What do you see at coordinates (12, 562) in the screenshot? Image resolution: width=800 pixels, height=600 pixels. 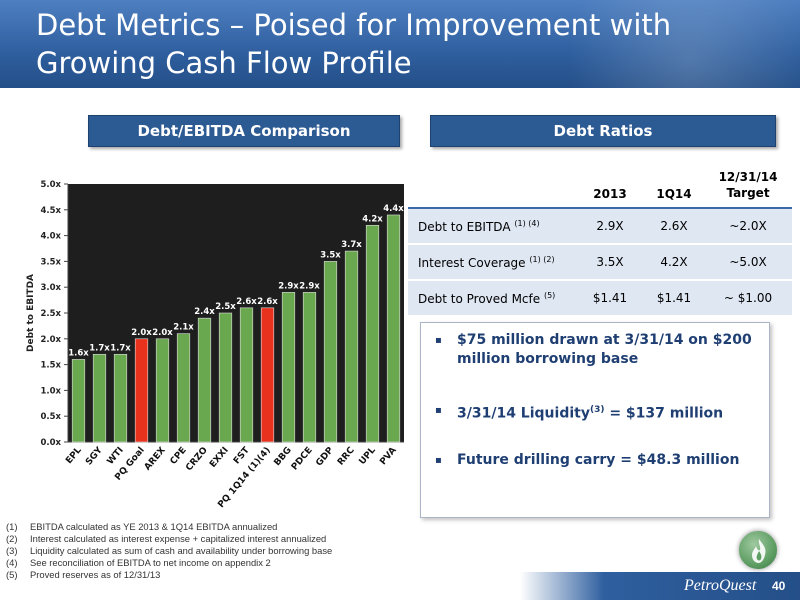 I see `footnote-number: (4)` at bounding box center [12, 562].